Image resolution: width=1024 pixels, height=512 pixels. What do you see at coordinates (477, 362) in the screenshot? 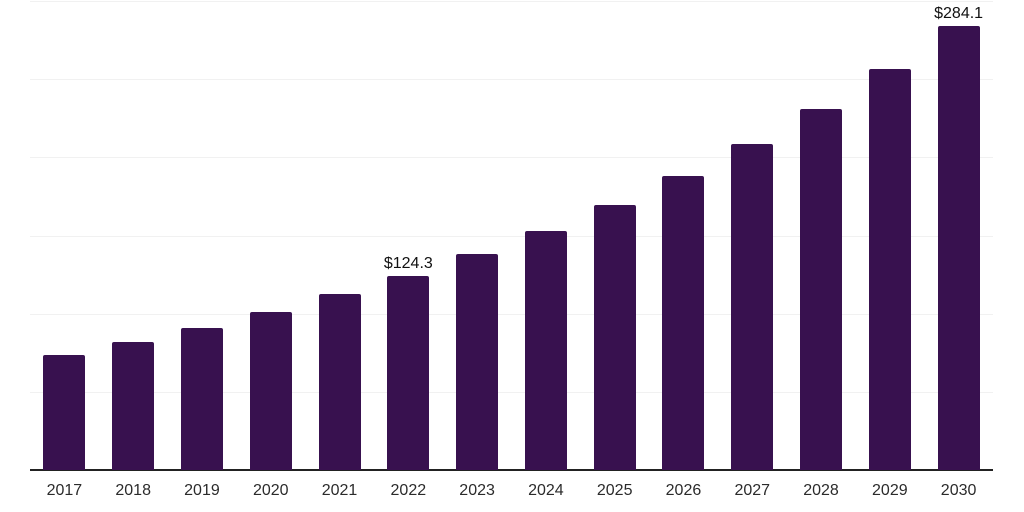
I see `bar-2023` at bounding box center [477, 362].